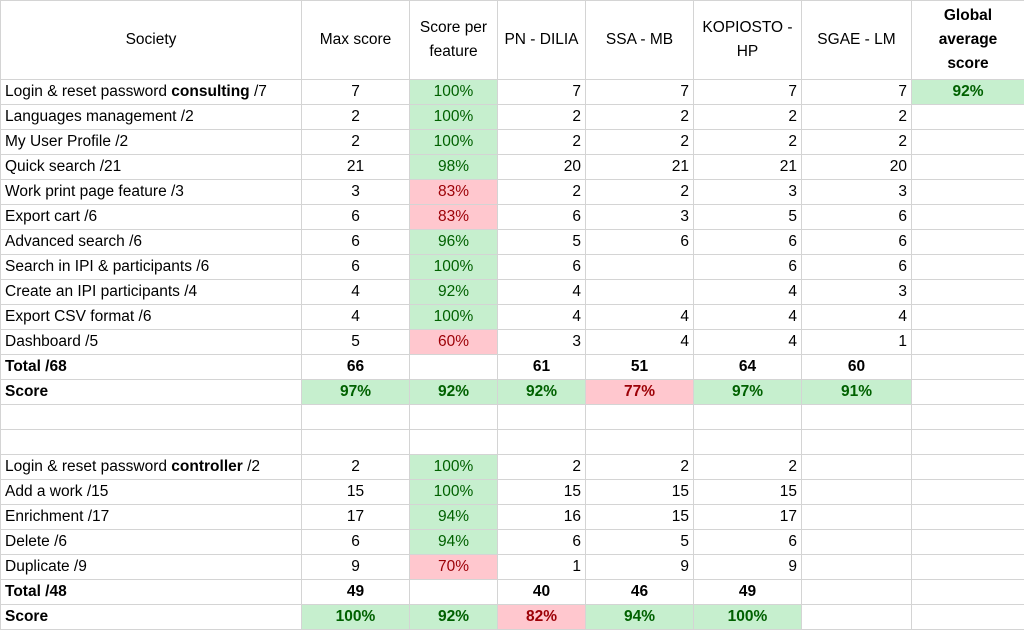 Image resolution: width=1024 pixels, height=635 pixels. What do you see at coordinates (856, 617) in the screenshot?
I see `score-sgae-lm` at bounding box center [856, 617].